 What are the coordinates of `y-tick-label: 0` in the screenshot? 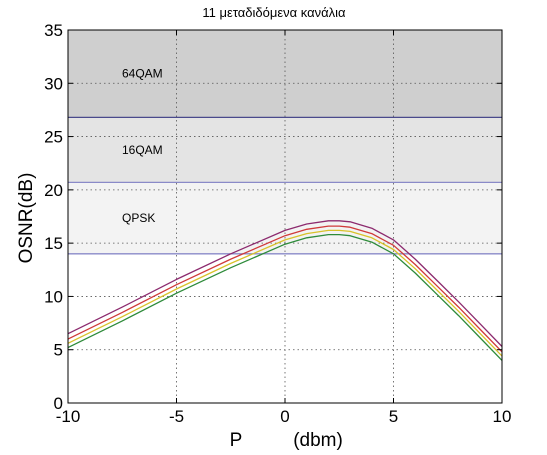 It's located at (58, 403).